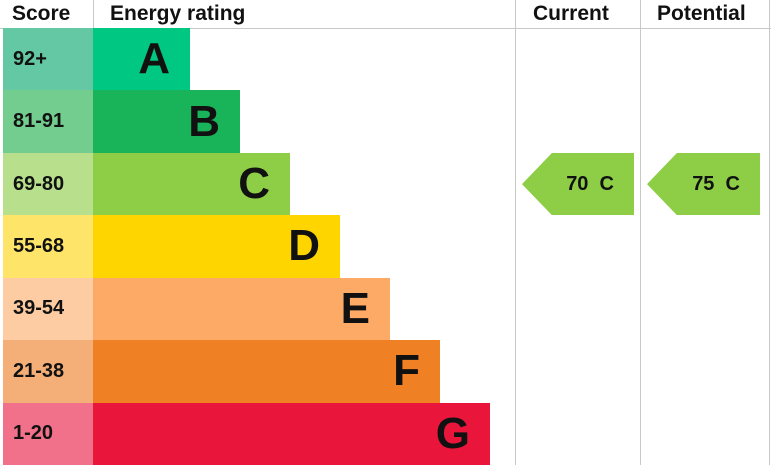 This screenshot has height=465, width=771. Describe the element at coordinates (515, 232) in the screenshot. I see `current-column-divider` at that location.